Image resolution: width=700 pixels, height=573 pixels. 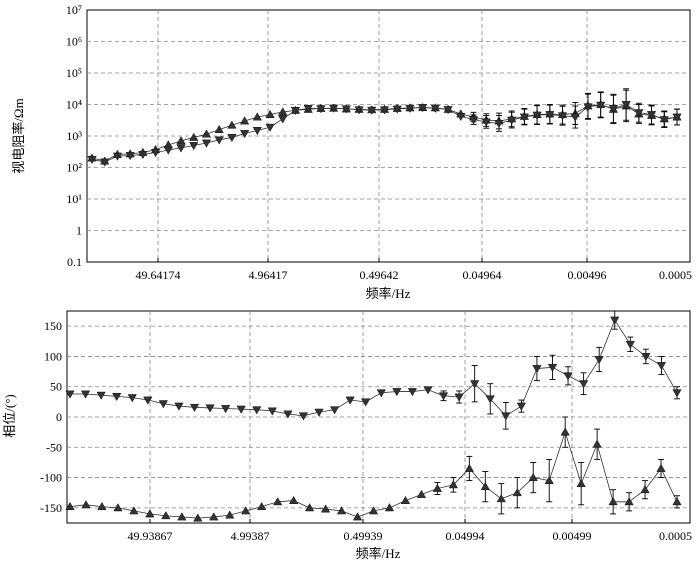 I want to click on x-tick-label: 4.96417, so click(x=268, y=275).